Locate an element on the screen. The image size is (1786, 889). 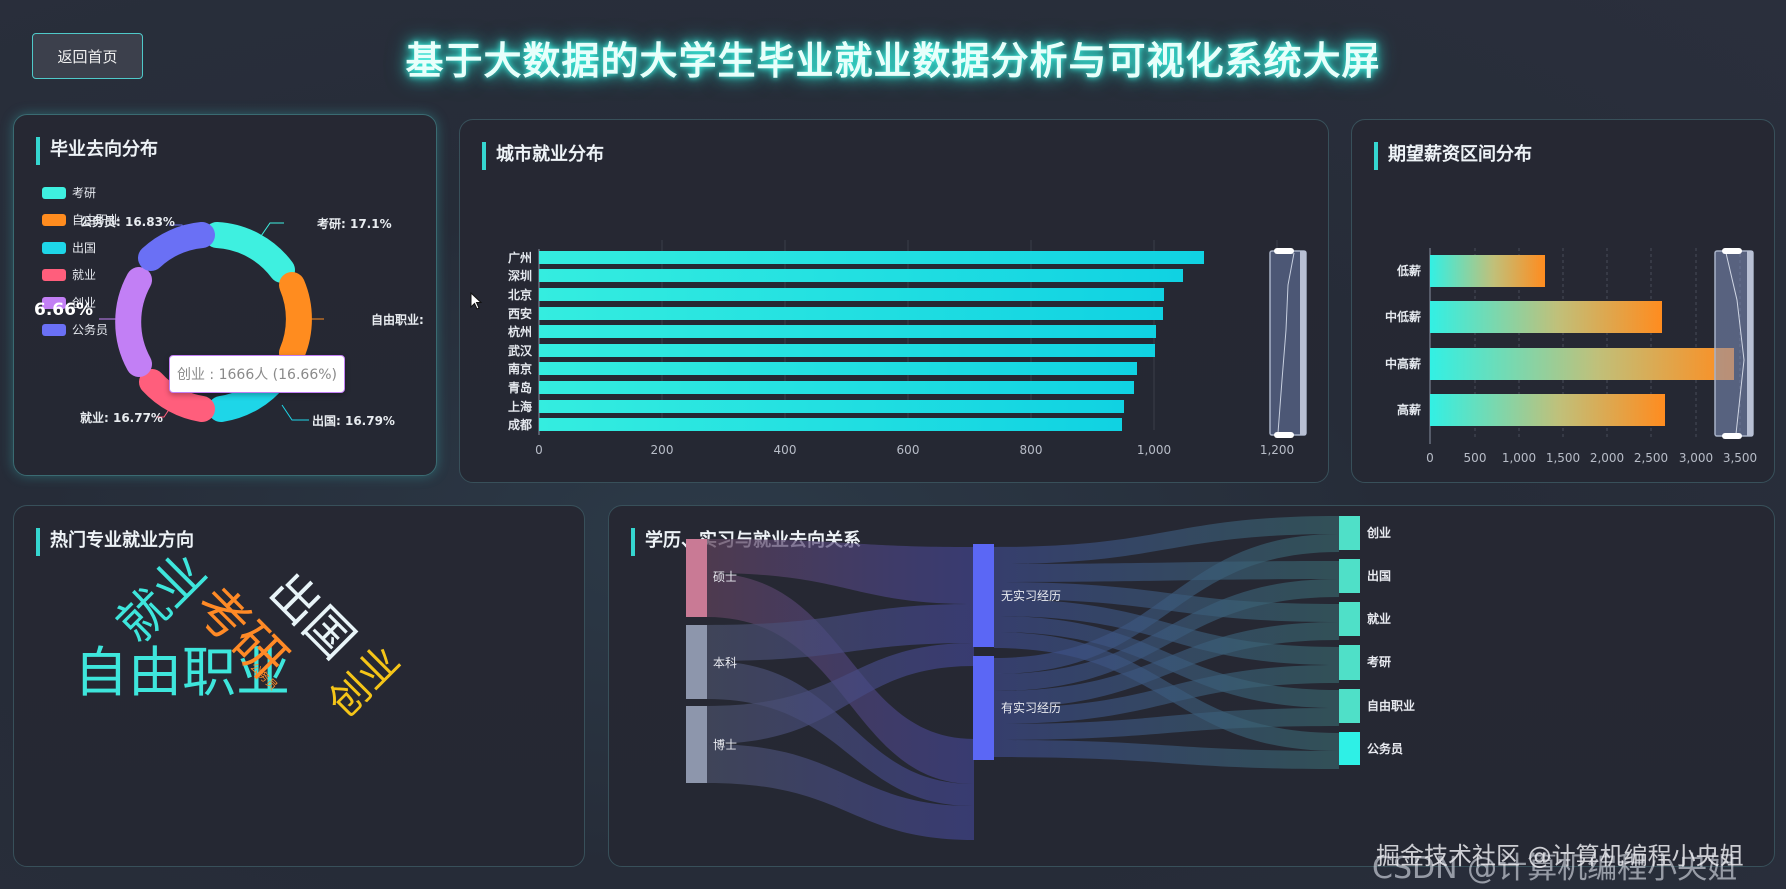
pie-legend: 考研 自由职业 出国 就业 创业 公务员 is located at coordinates (81, 261).